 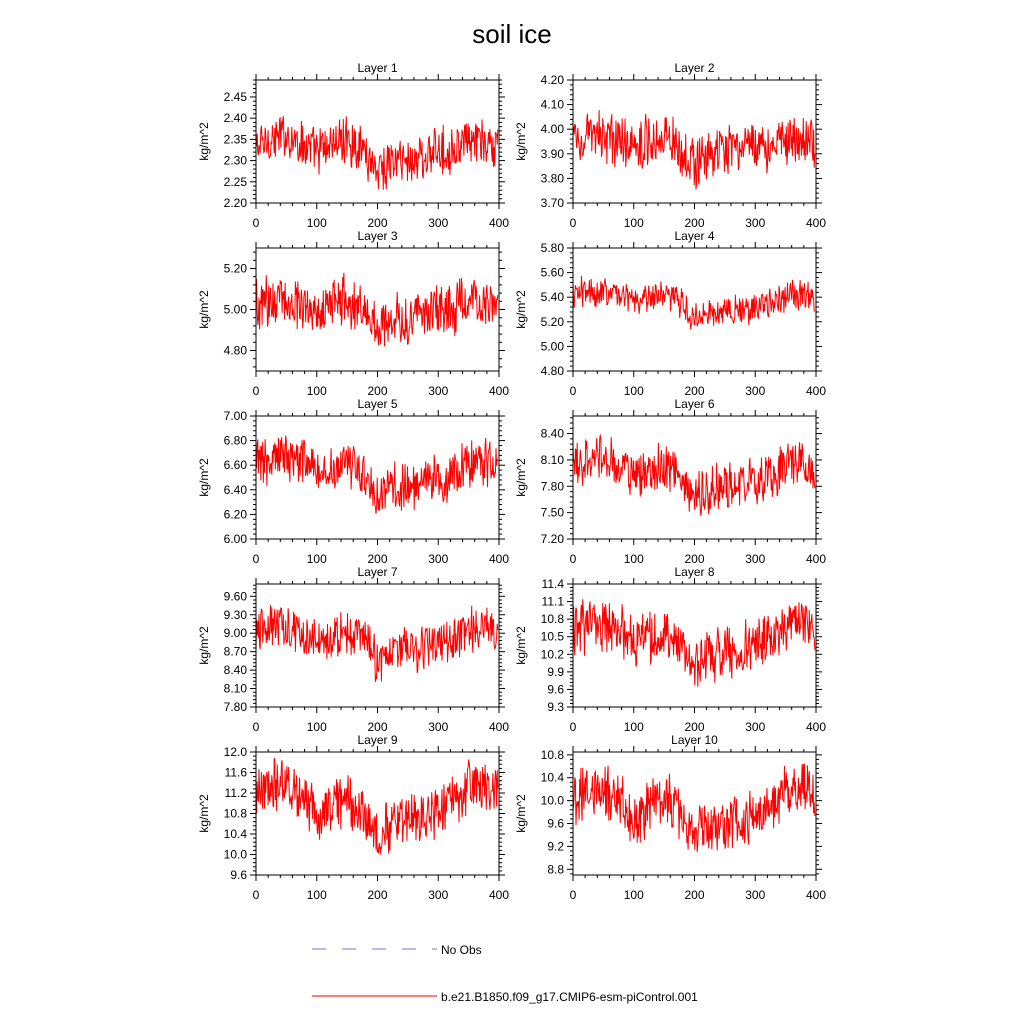 What do you see at coordinates (236, 416) in the screenshot?
I see `y-tick-label: 7.00` at bounding box center [236, 416].